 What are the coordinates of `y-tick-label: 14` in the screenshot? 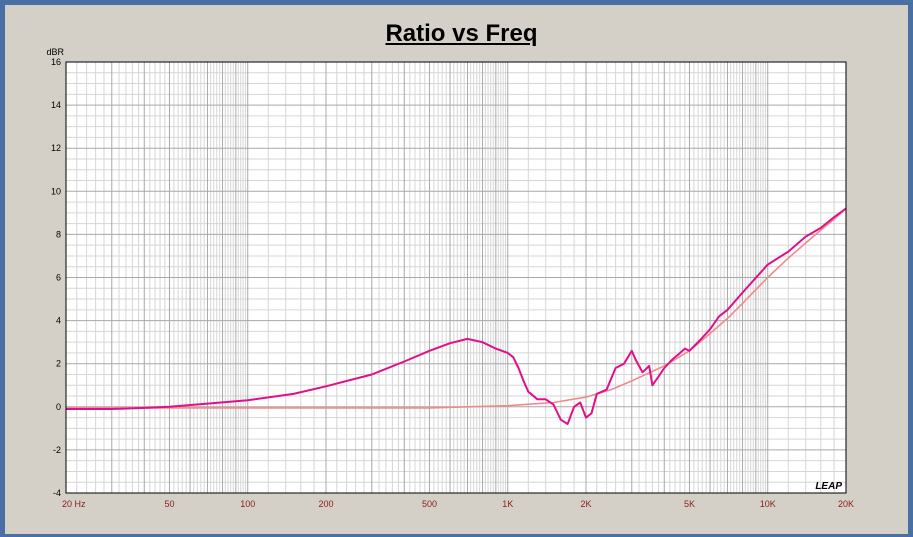 It's located at (56, 105).